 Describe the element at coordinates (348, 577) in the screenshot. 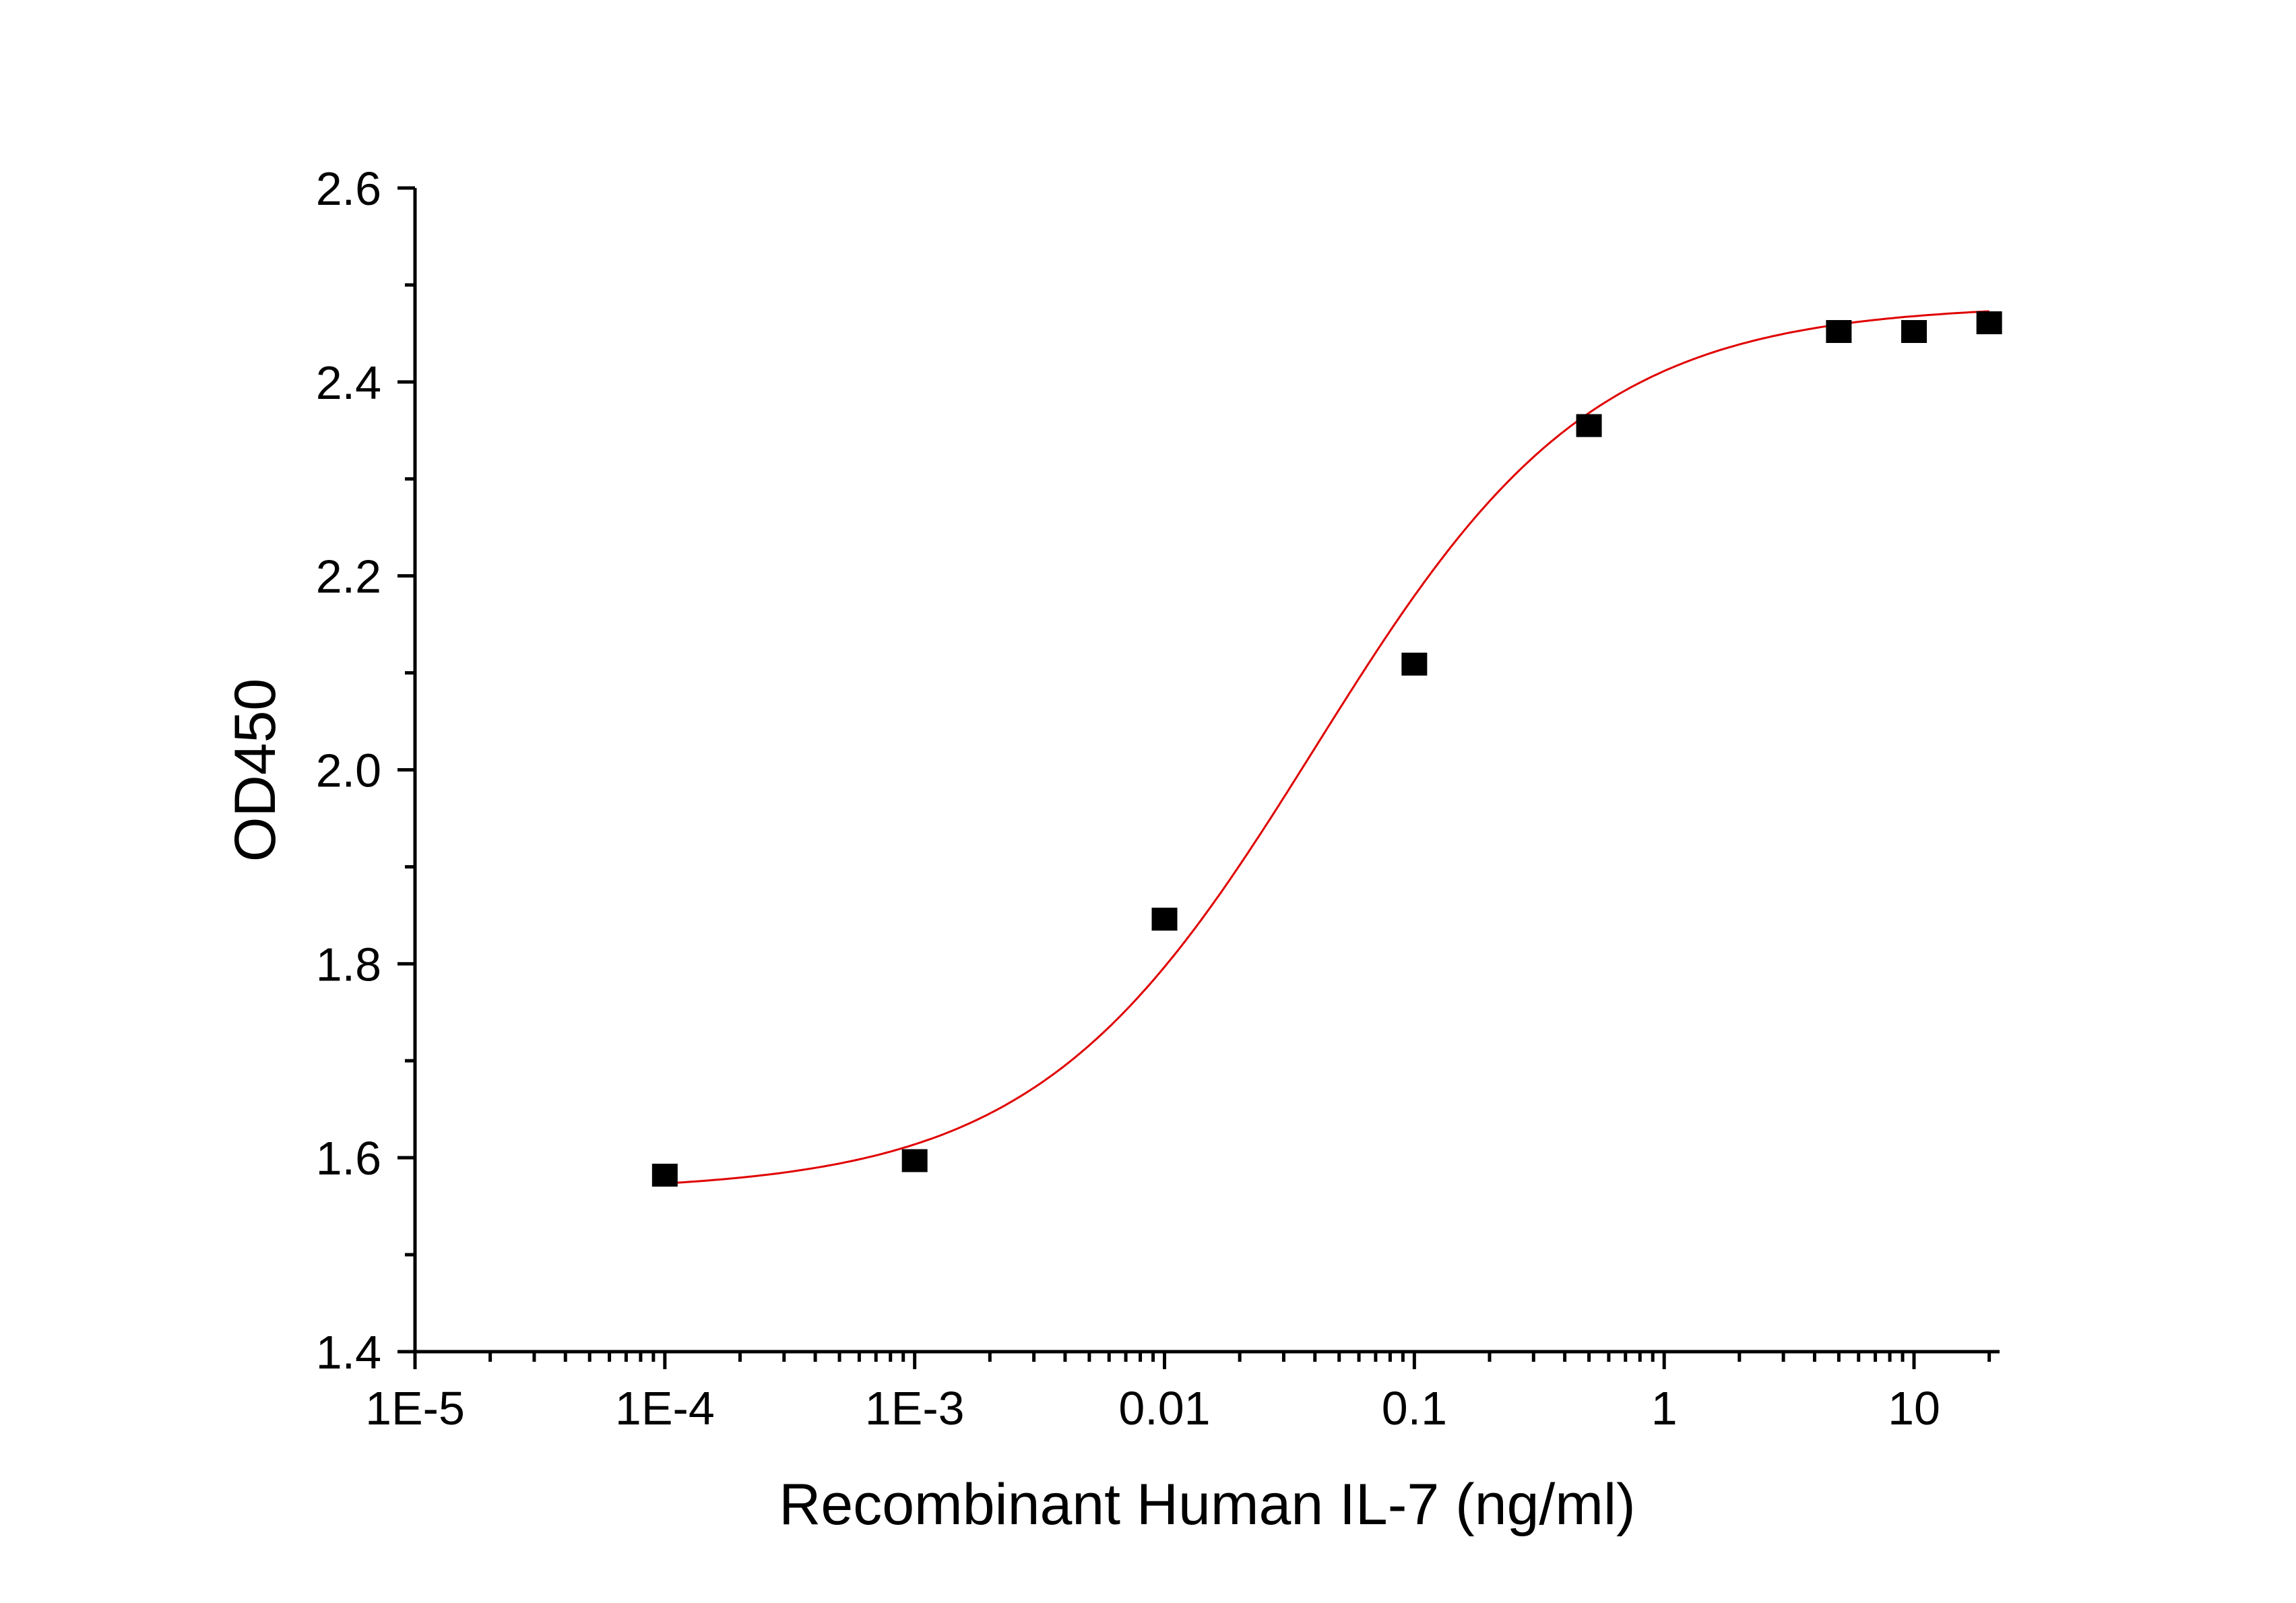

I see `y-tick-label: 2.2` at that location.